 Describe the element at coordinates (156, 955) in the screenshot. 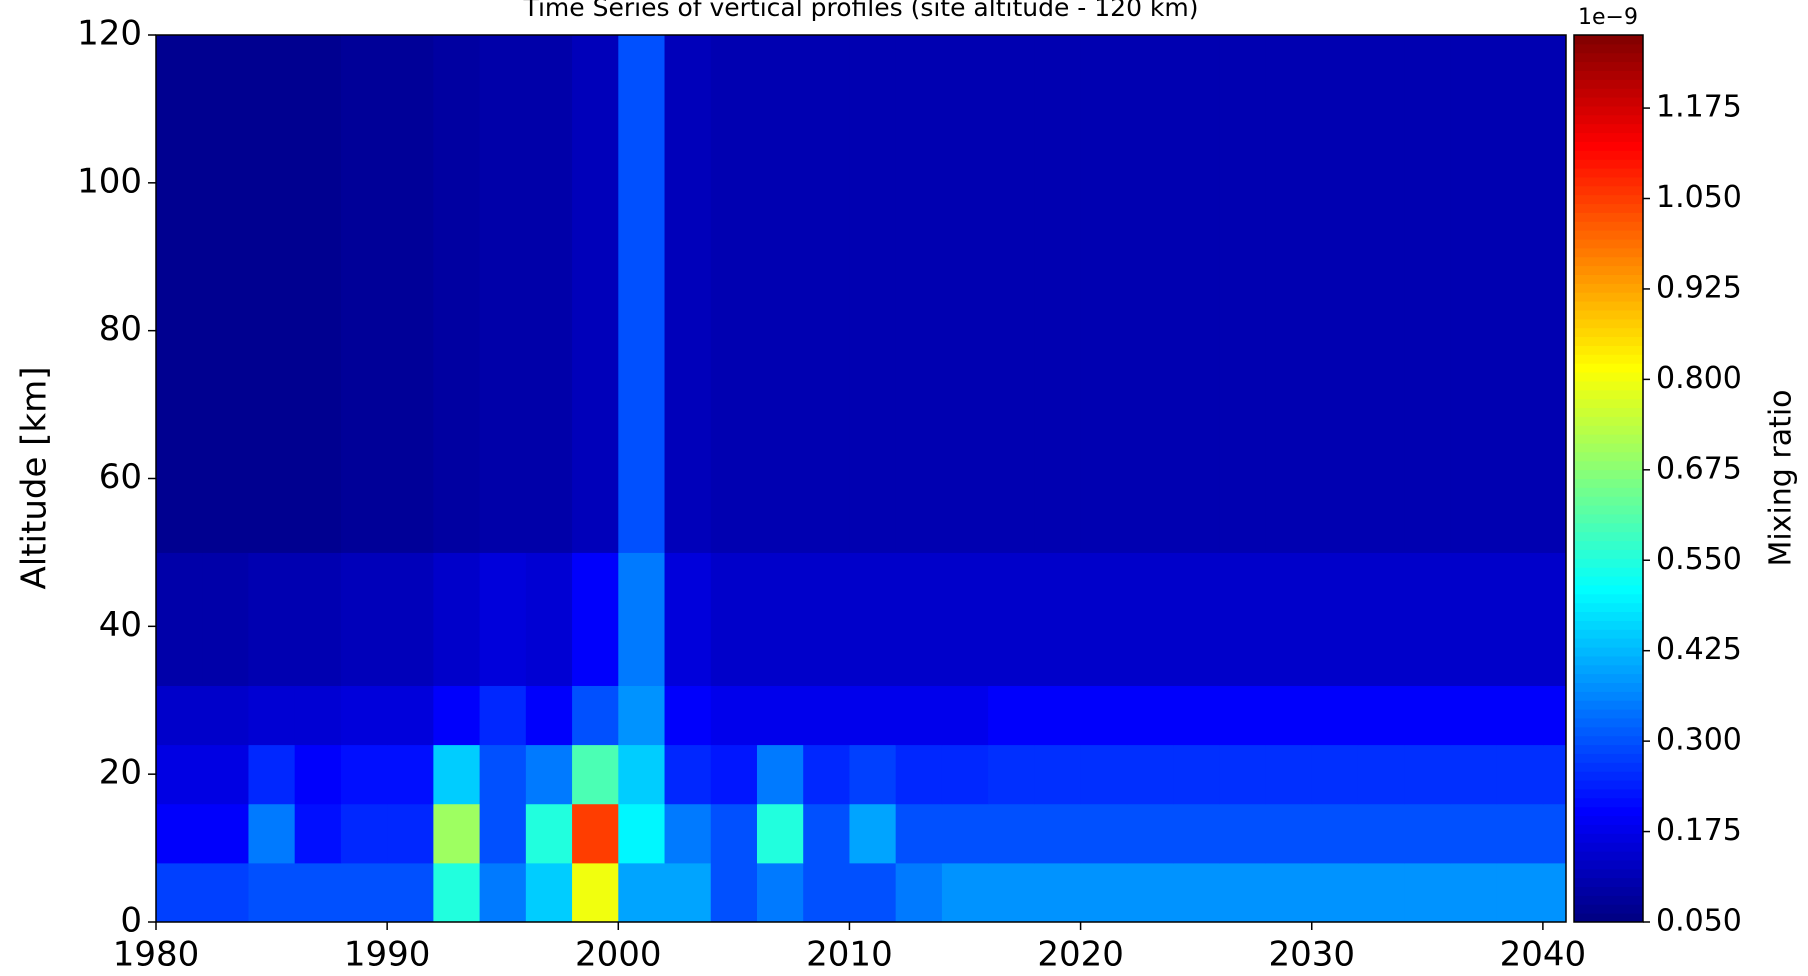

I see `x-tick-label: 1980` at that location.